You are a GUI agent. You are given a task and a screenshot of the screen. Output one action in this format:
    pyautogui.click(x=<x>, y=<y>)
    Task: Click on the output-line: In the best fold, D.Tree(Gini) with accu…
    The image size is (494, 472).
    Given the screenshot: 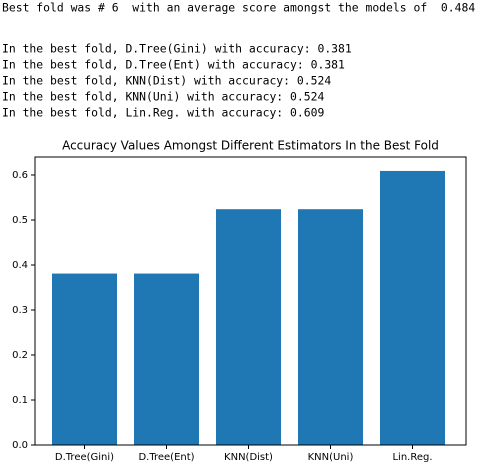 What is the action you would take?
    pyautogui.click(x=177, y=49)
    